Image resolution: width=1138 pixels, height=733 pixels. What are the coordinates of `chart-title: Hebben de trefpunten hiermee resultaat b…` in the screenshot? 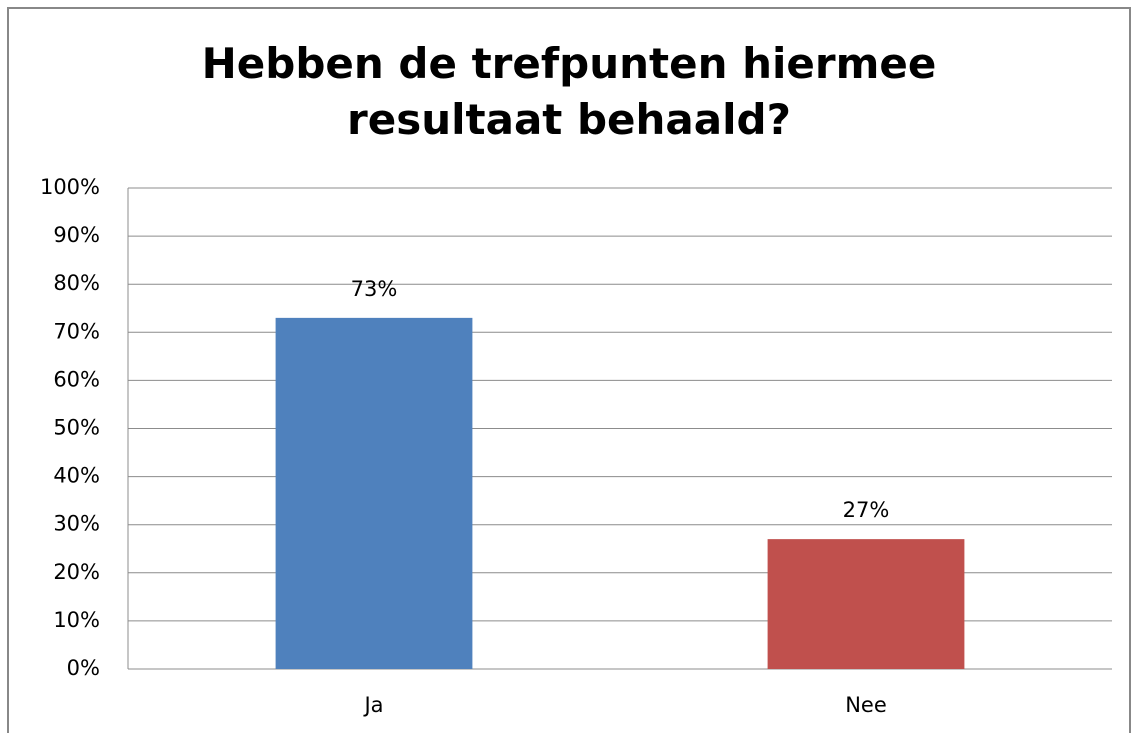 It's located at (569, 91).